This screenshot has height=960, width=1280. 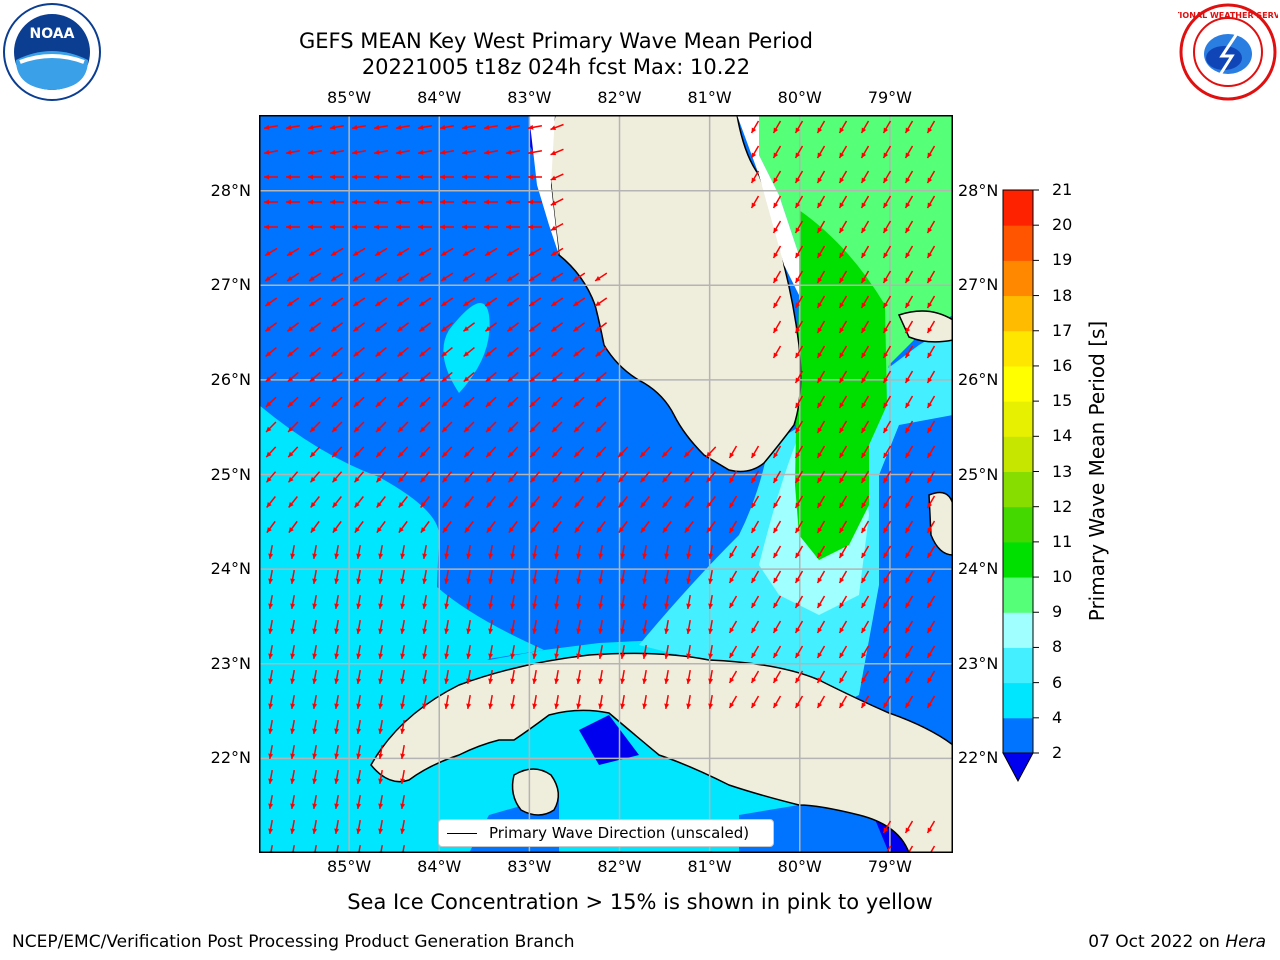 I want to click on noaa-logo-text: NOAA, so click(x=52, y=34).